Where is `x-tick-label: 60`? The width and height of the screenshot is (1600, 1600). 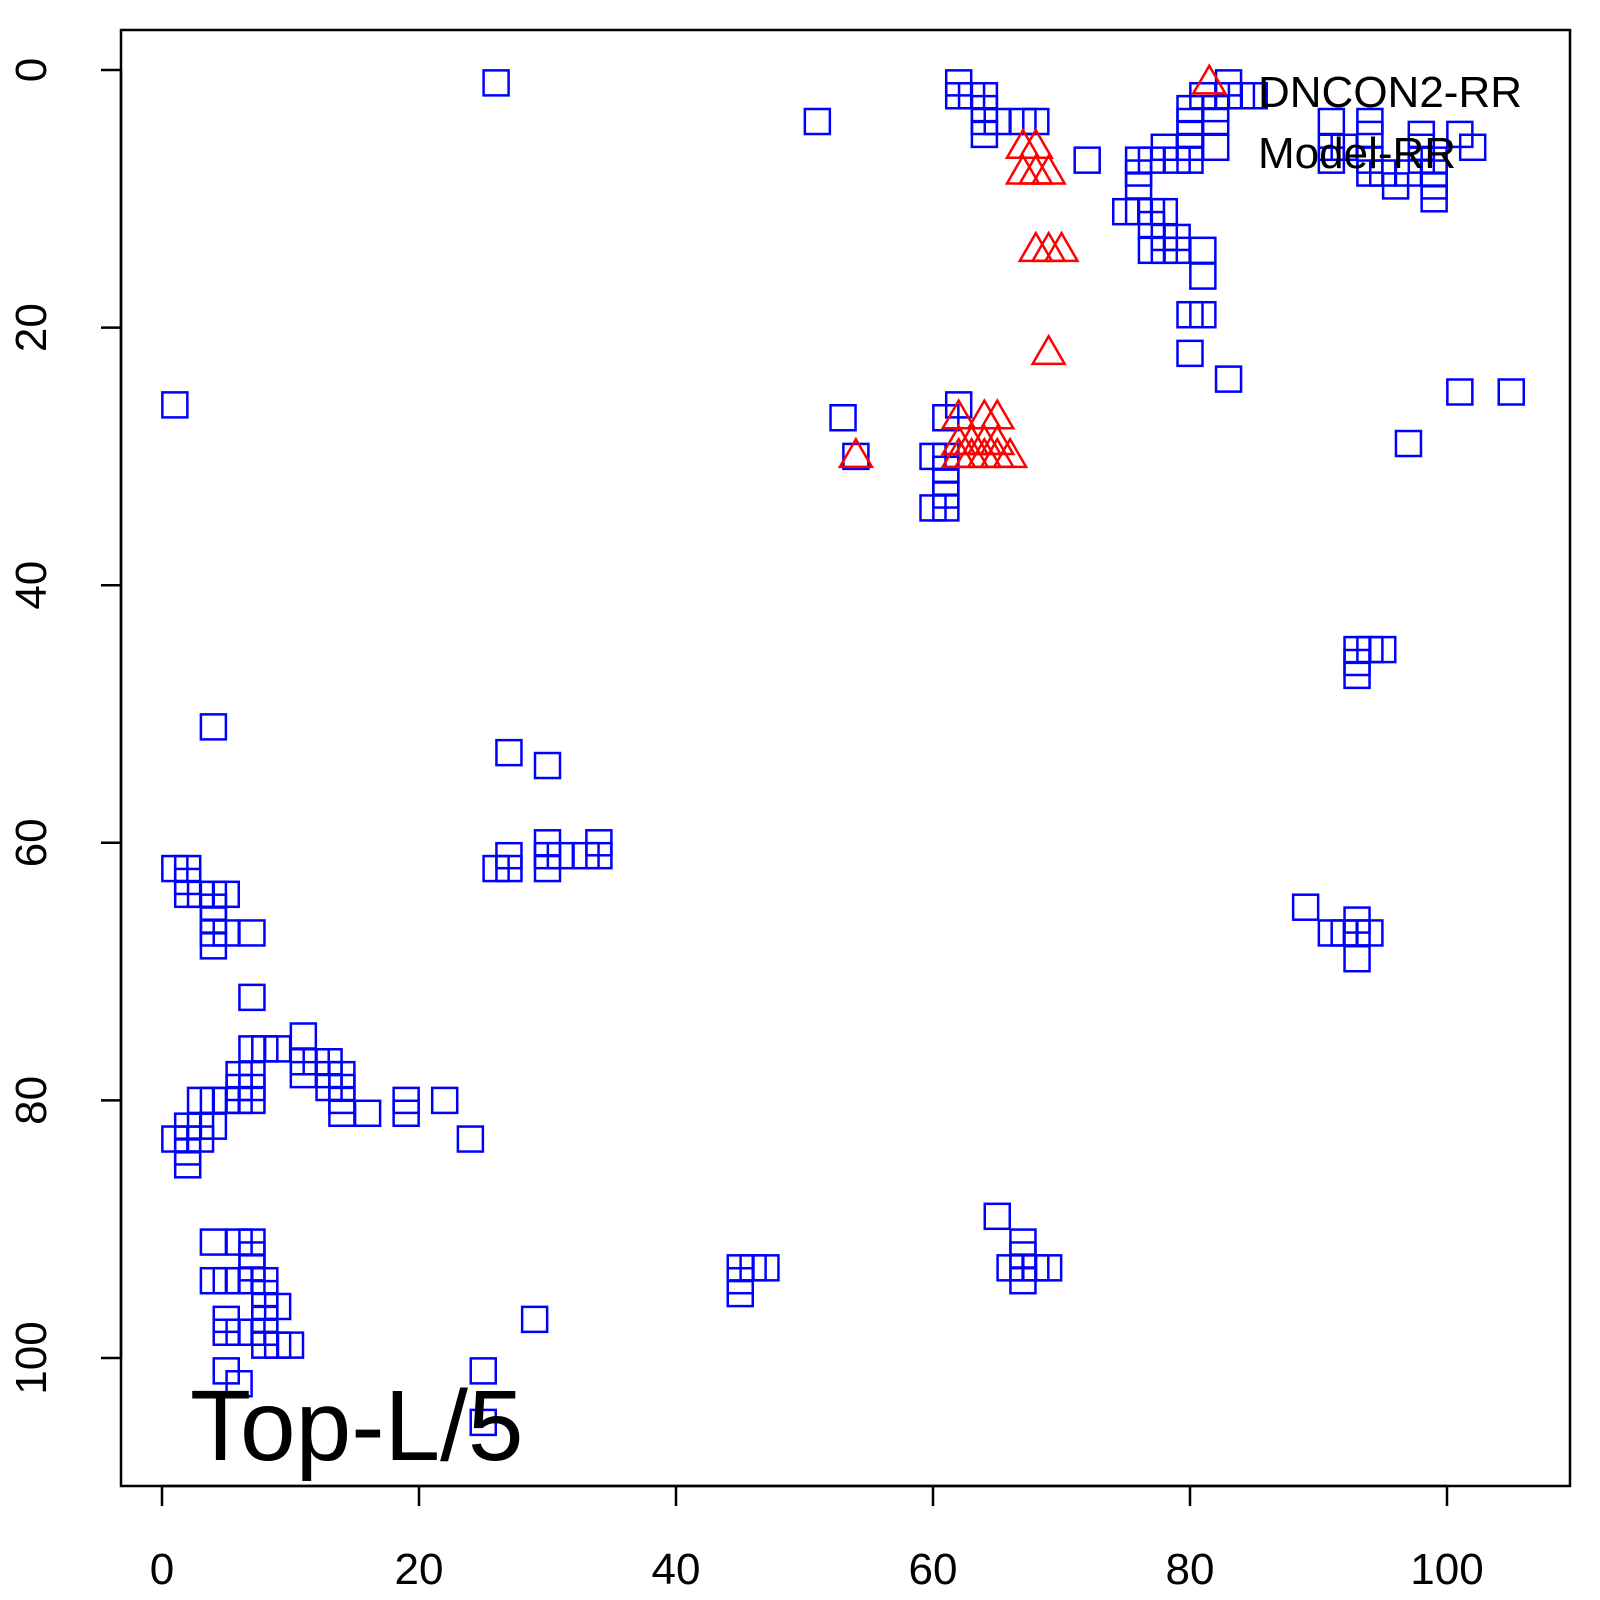
x-tick-label: 60 is located at coordinates (933, 1569).